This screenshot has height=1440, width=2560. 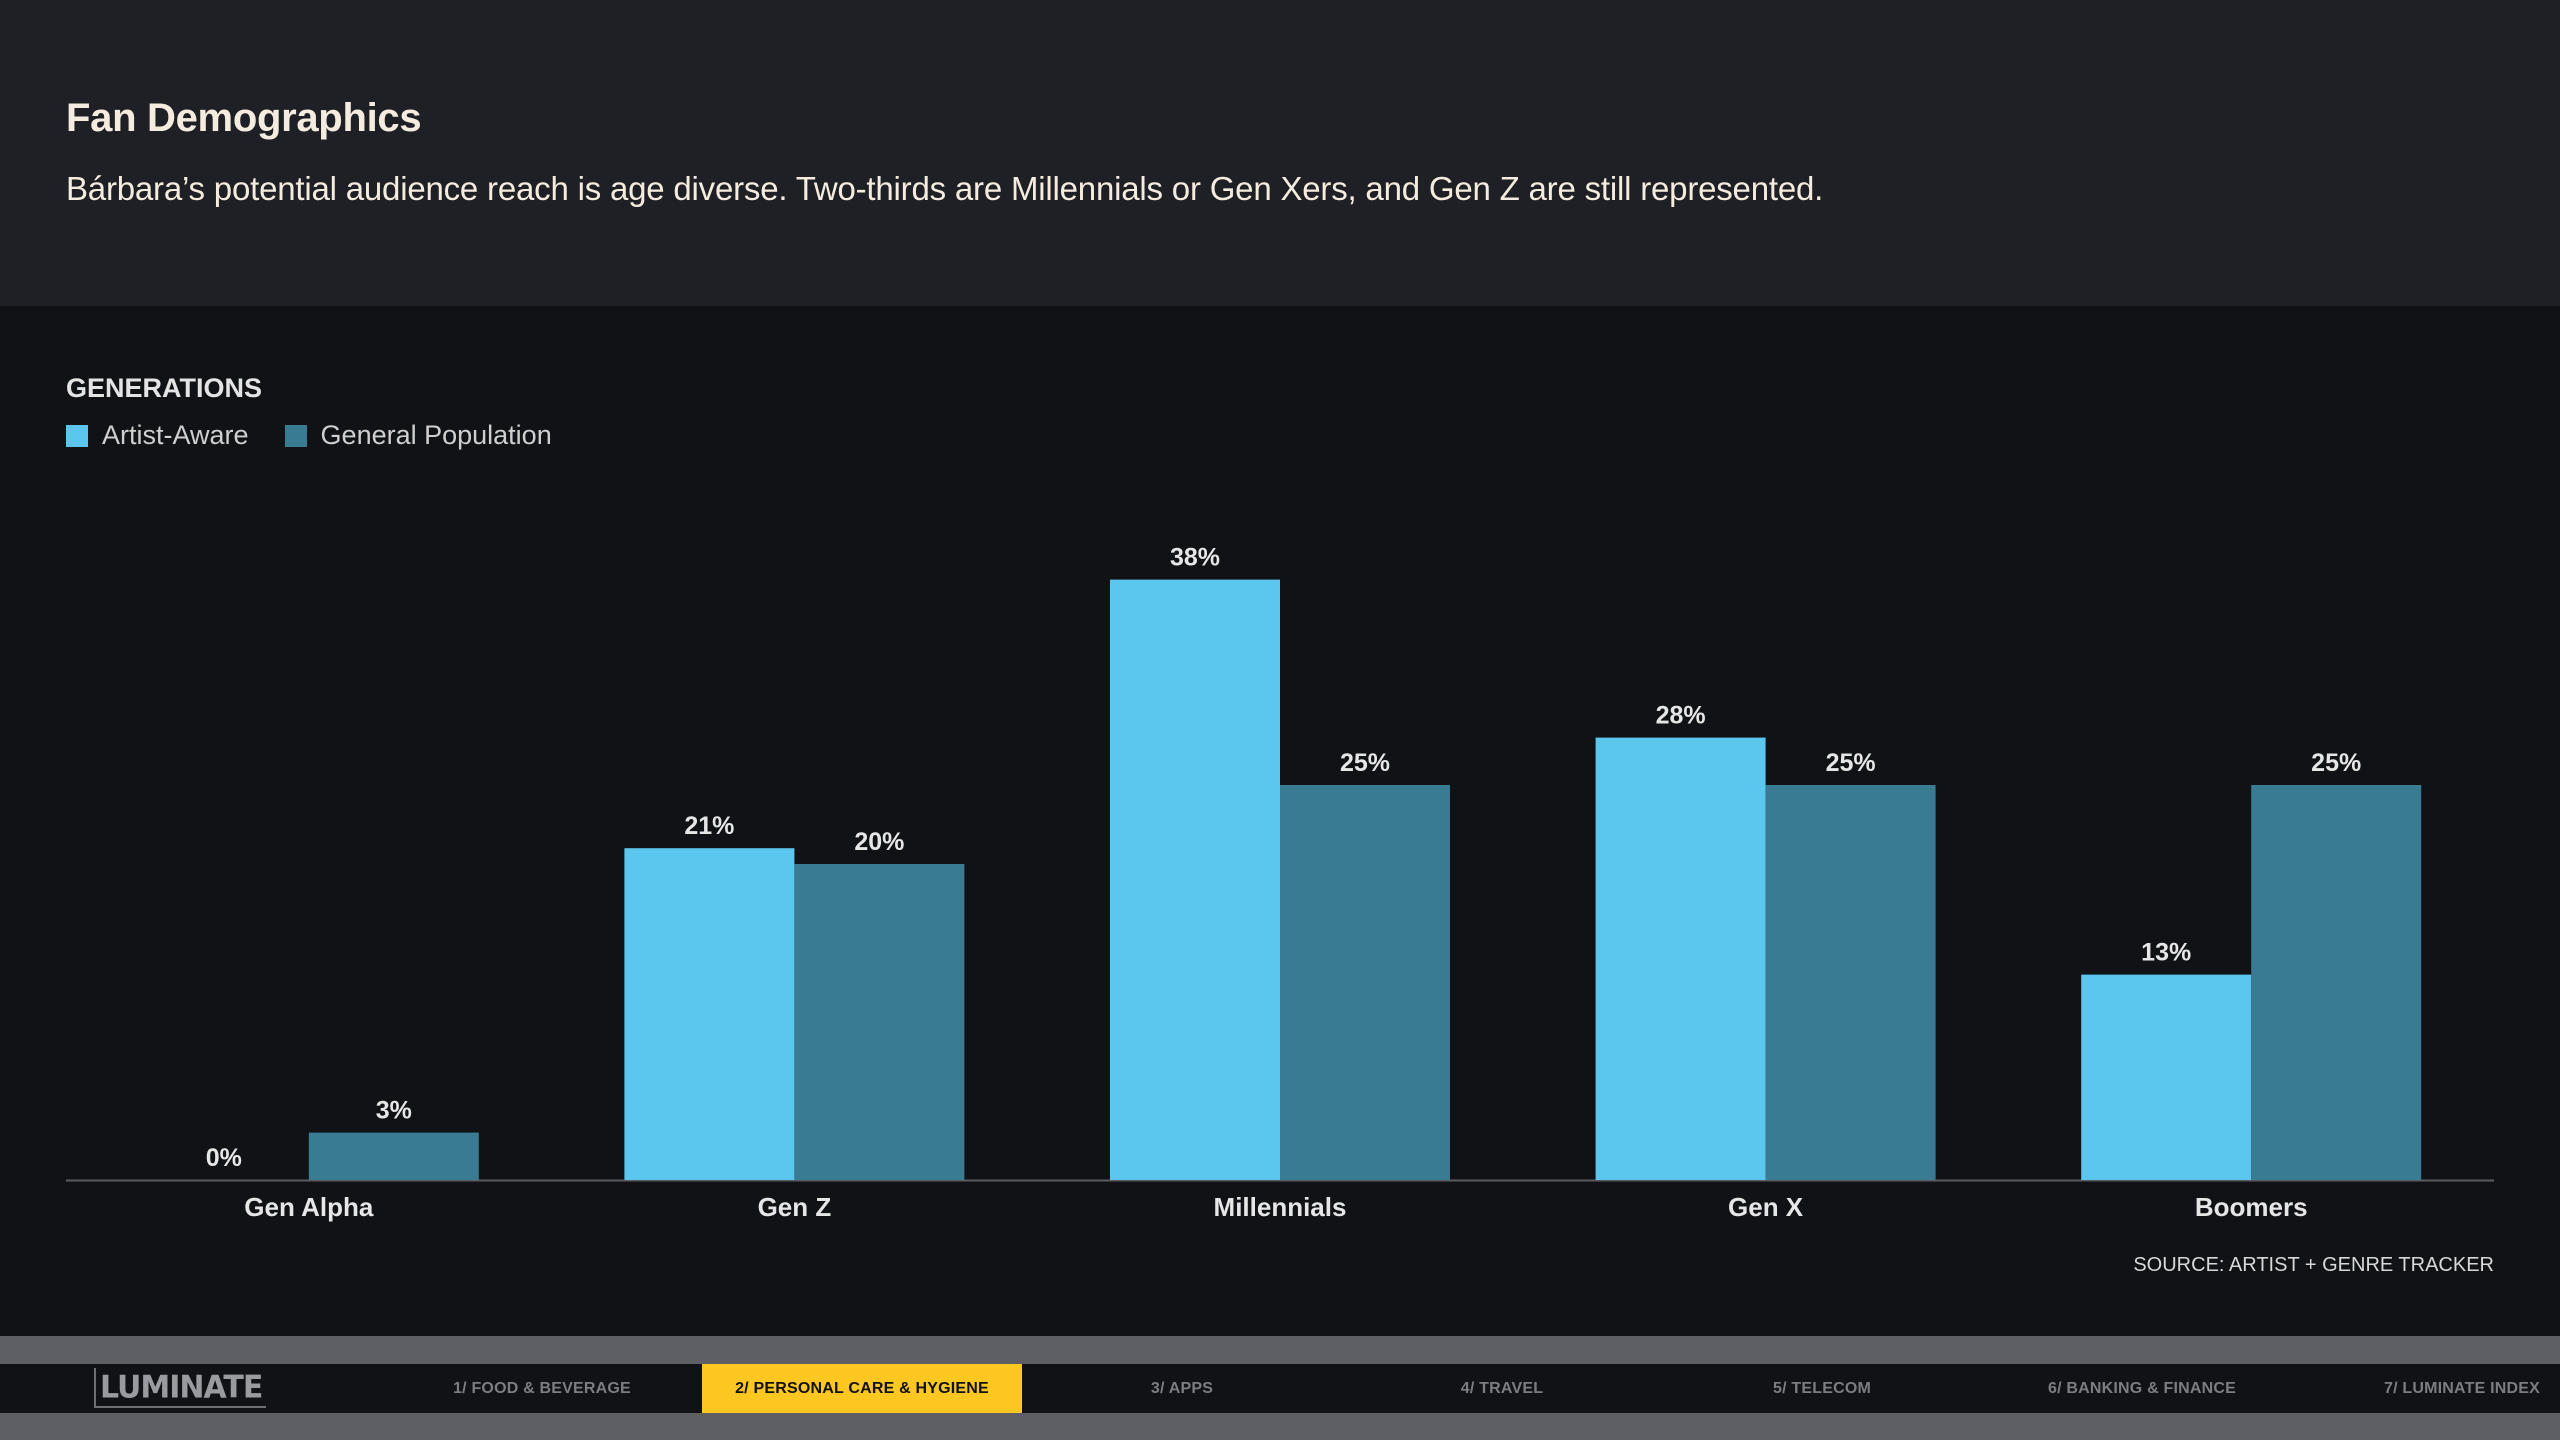 What do you see at coordinates (309, 1207) in the screenshot?
I see `x-tick-label: Gen Alpha` at bounding box center [309, 1207].